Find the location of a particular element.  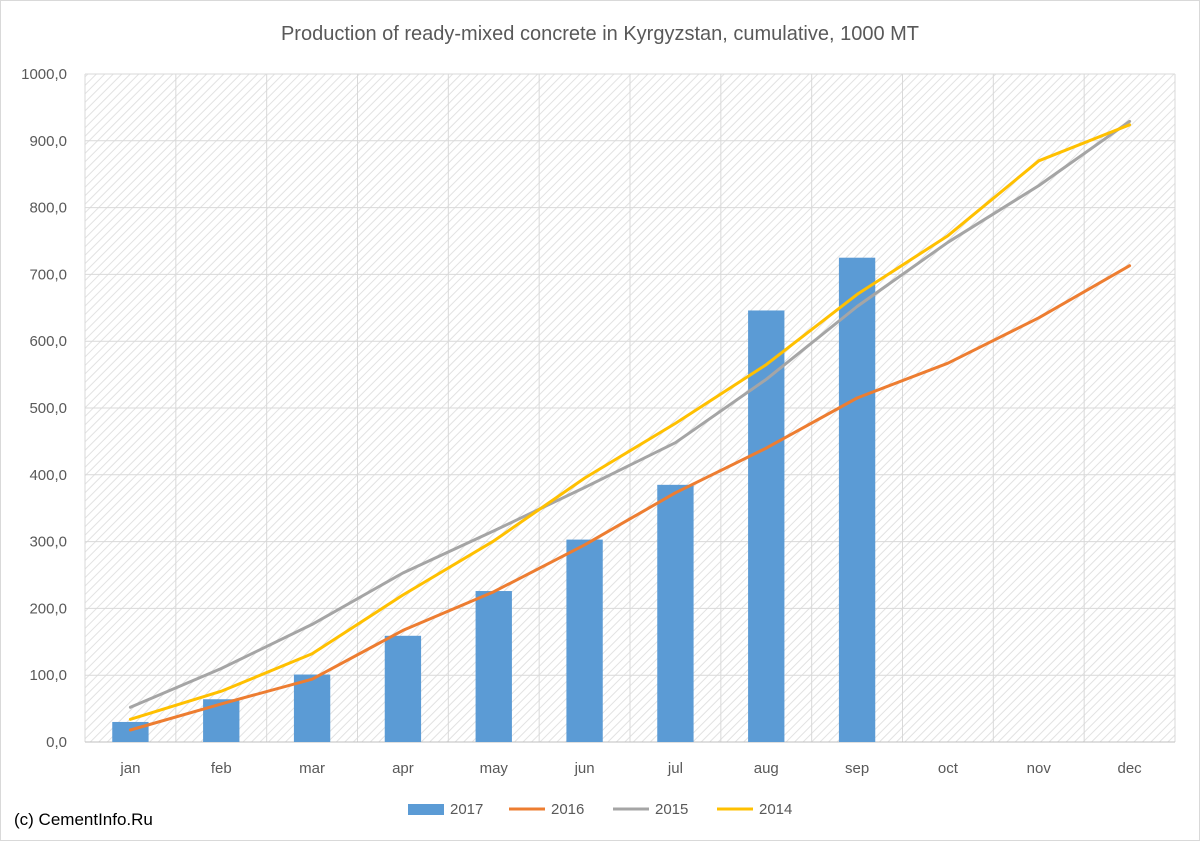

bar-2017-apr is located at coordinates (403, 688).